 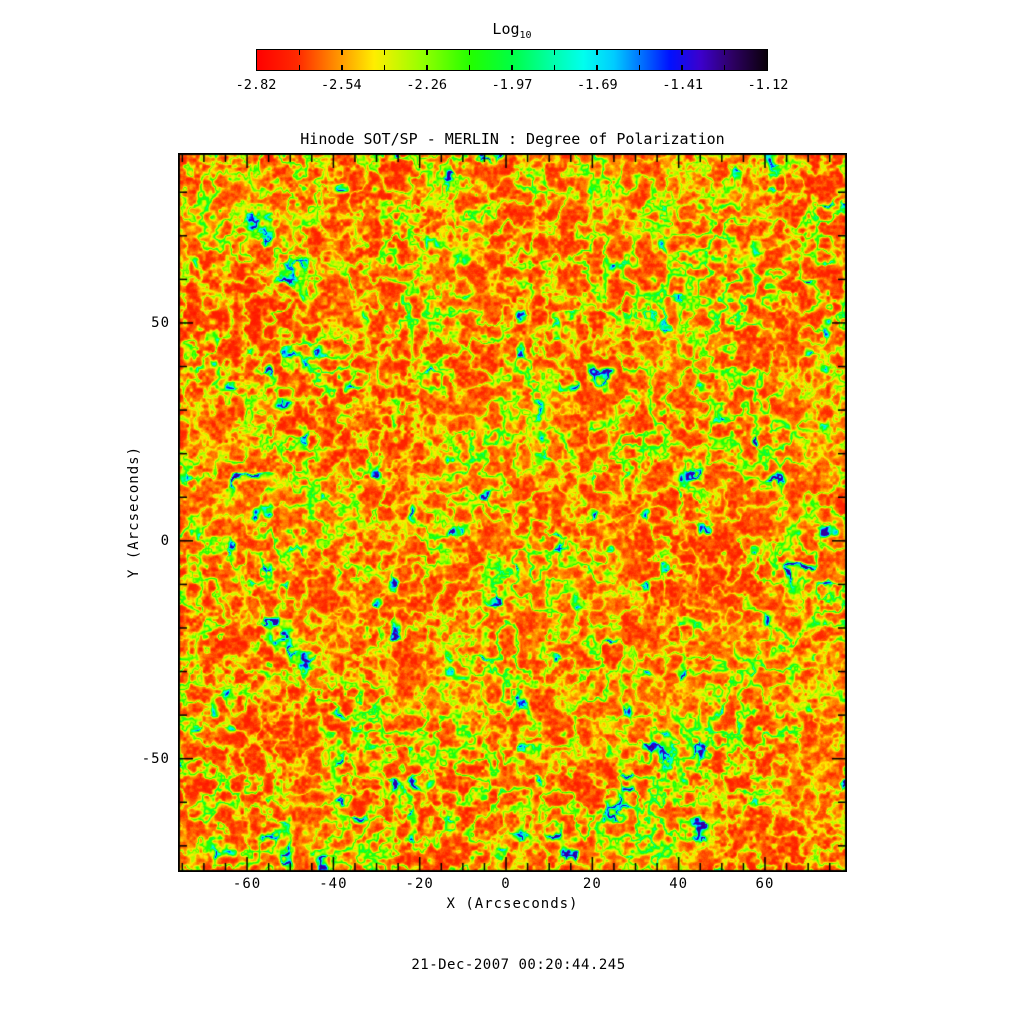 What do you see at coordinates (506, 884) in the screenshot?
I see `x-tick-label: 0` at bounding box center [506, 884].